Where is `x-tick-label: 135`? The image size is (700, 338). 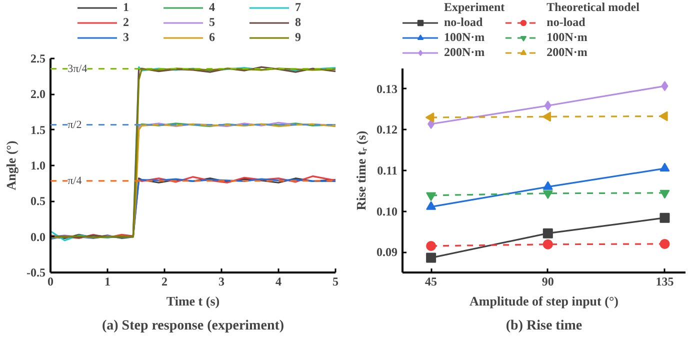 x-tick-label: 135 is located at coordinates (665, 281).